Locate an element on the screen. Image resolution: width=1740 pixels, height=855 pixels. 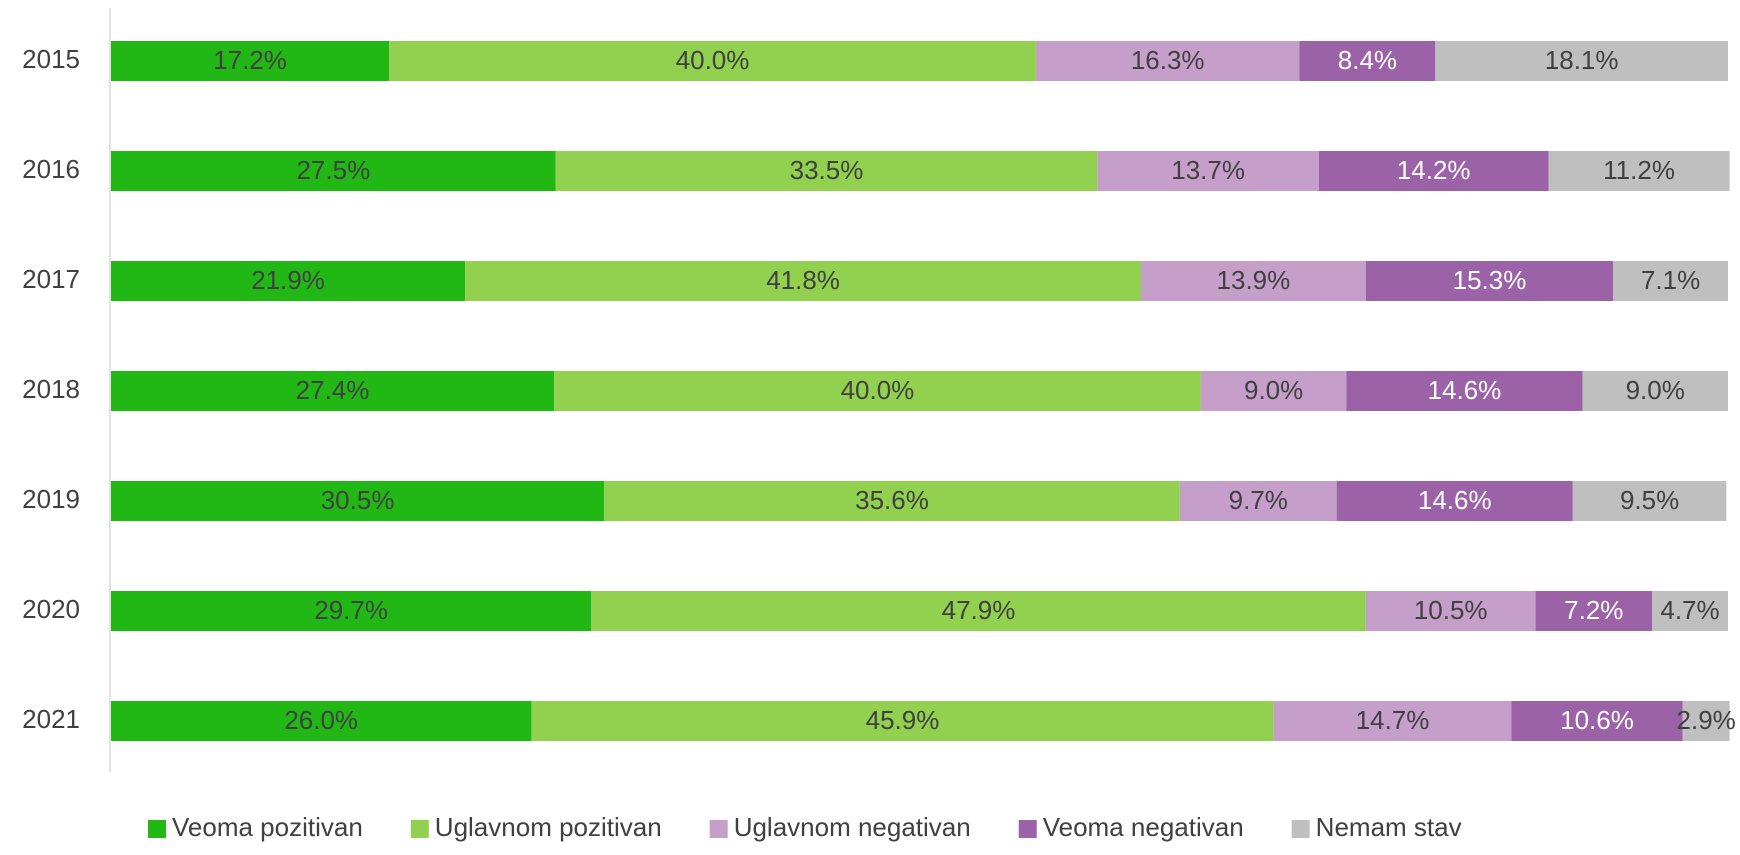
legend-label: Nemam stav is located at coordinates (1389, 827).